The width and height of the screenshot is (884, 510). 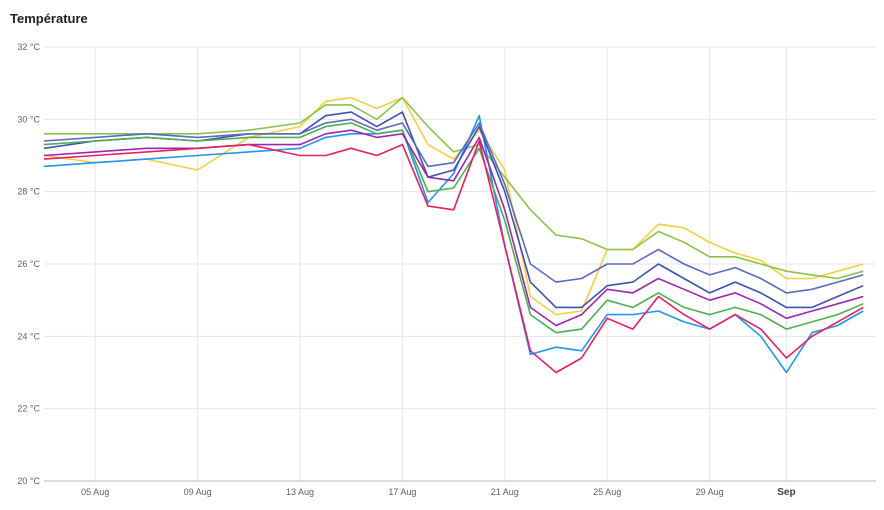 What do you see at coordinates (198, 492) in the screenshot?
I see `x-tick-label: 09 Aug` at bounding box center [198, 492].